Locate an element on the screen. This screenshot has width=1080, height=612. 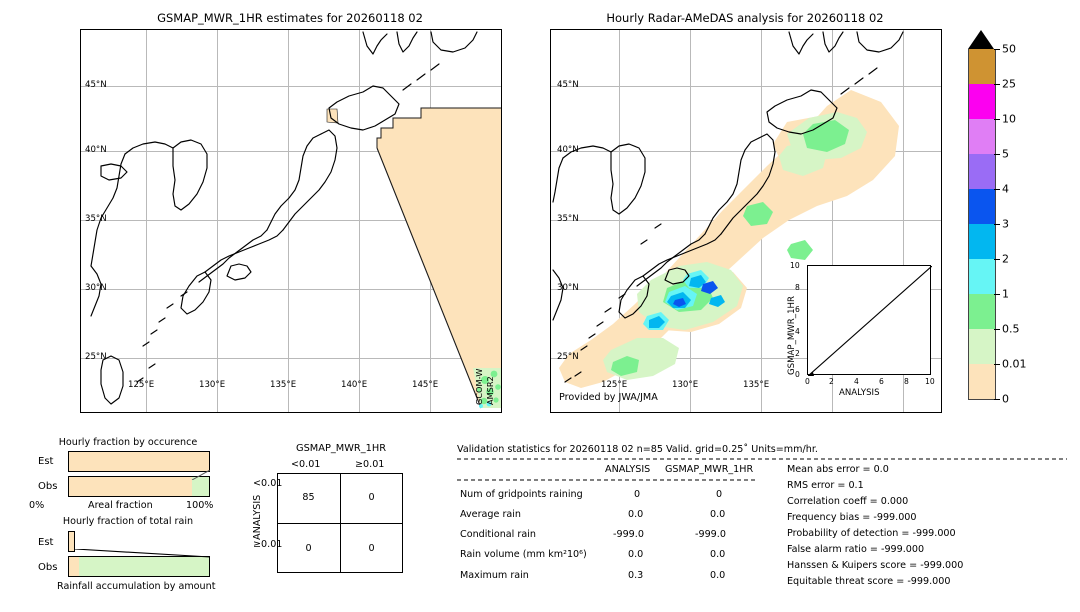
contingency-title: GSMAP_MWR_1HR is located at coordinates (341, 448).